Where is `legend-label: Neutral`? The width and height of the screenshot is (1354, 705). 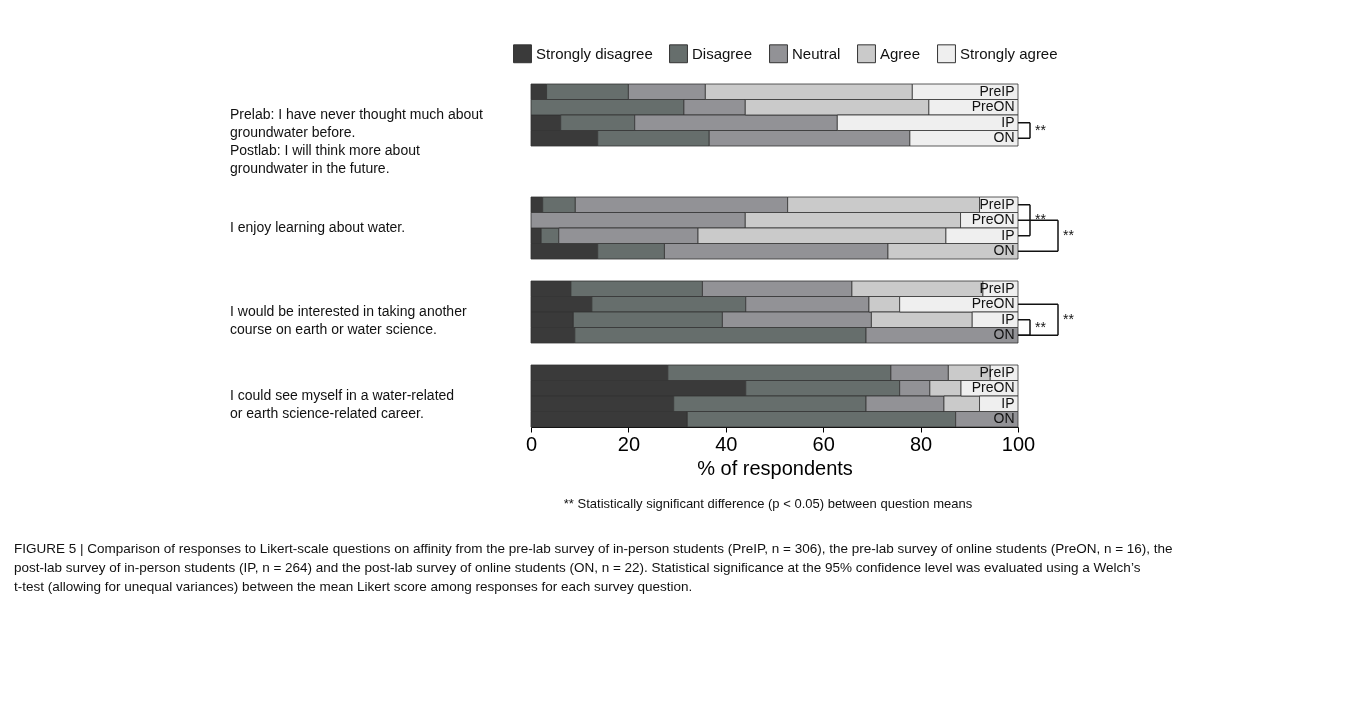 legend-label: Neutral is located at coordinates (816, 53).